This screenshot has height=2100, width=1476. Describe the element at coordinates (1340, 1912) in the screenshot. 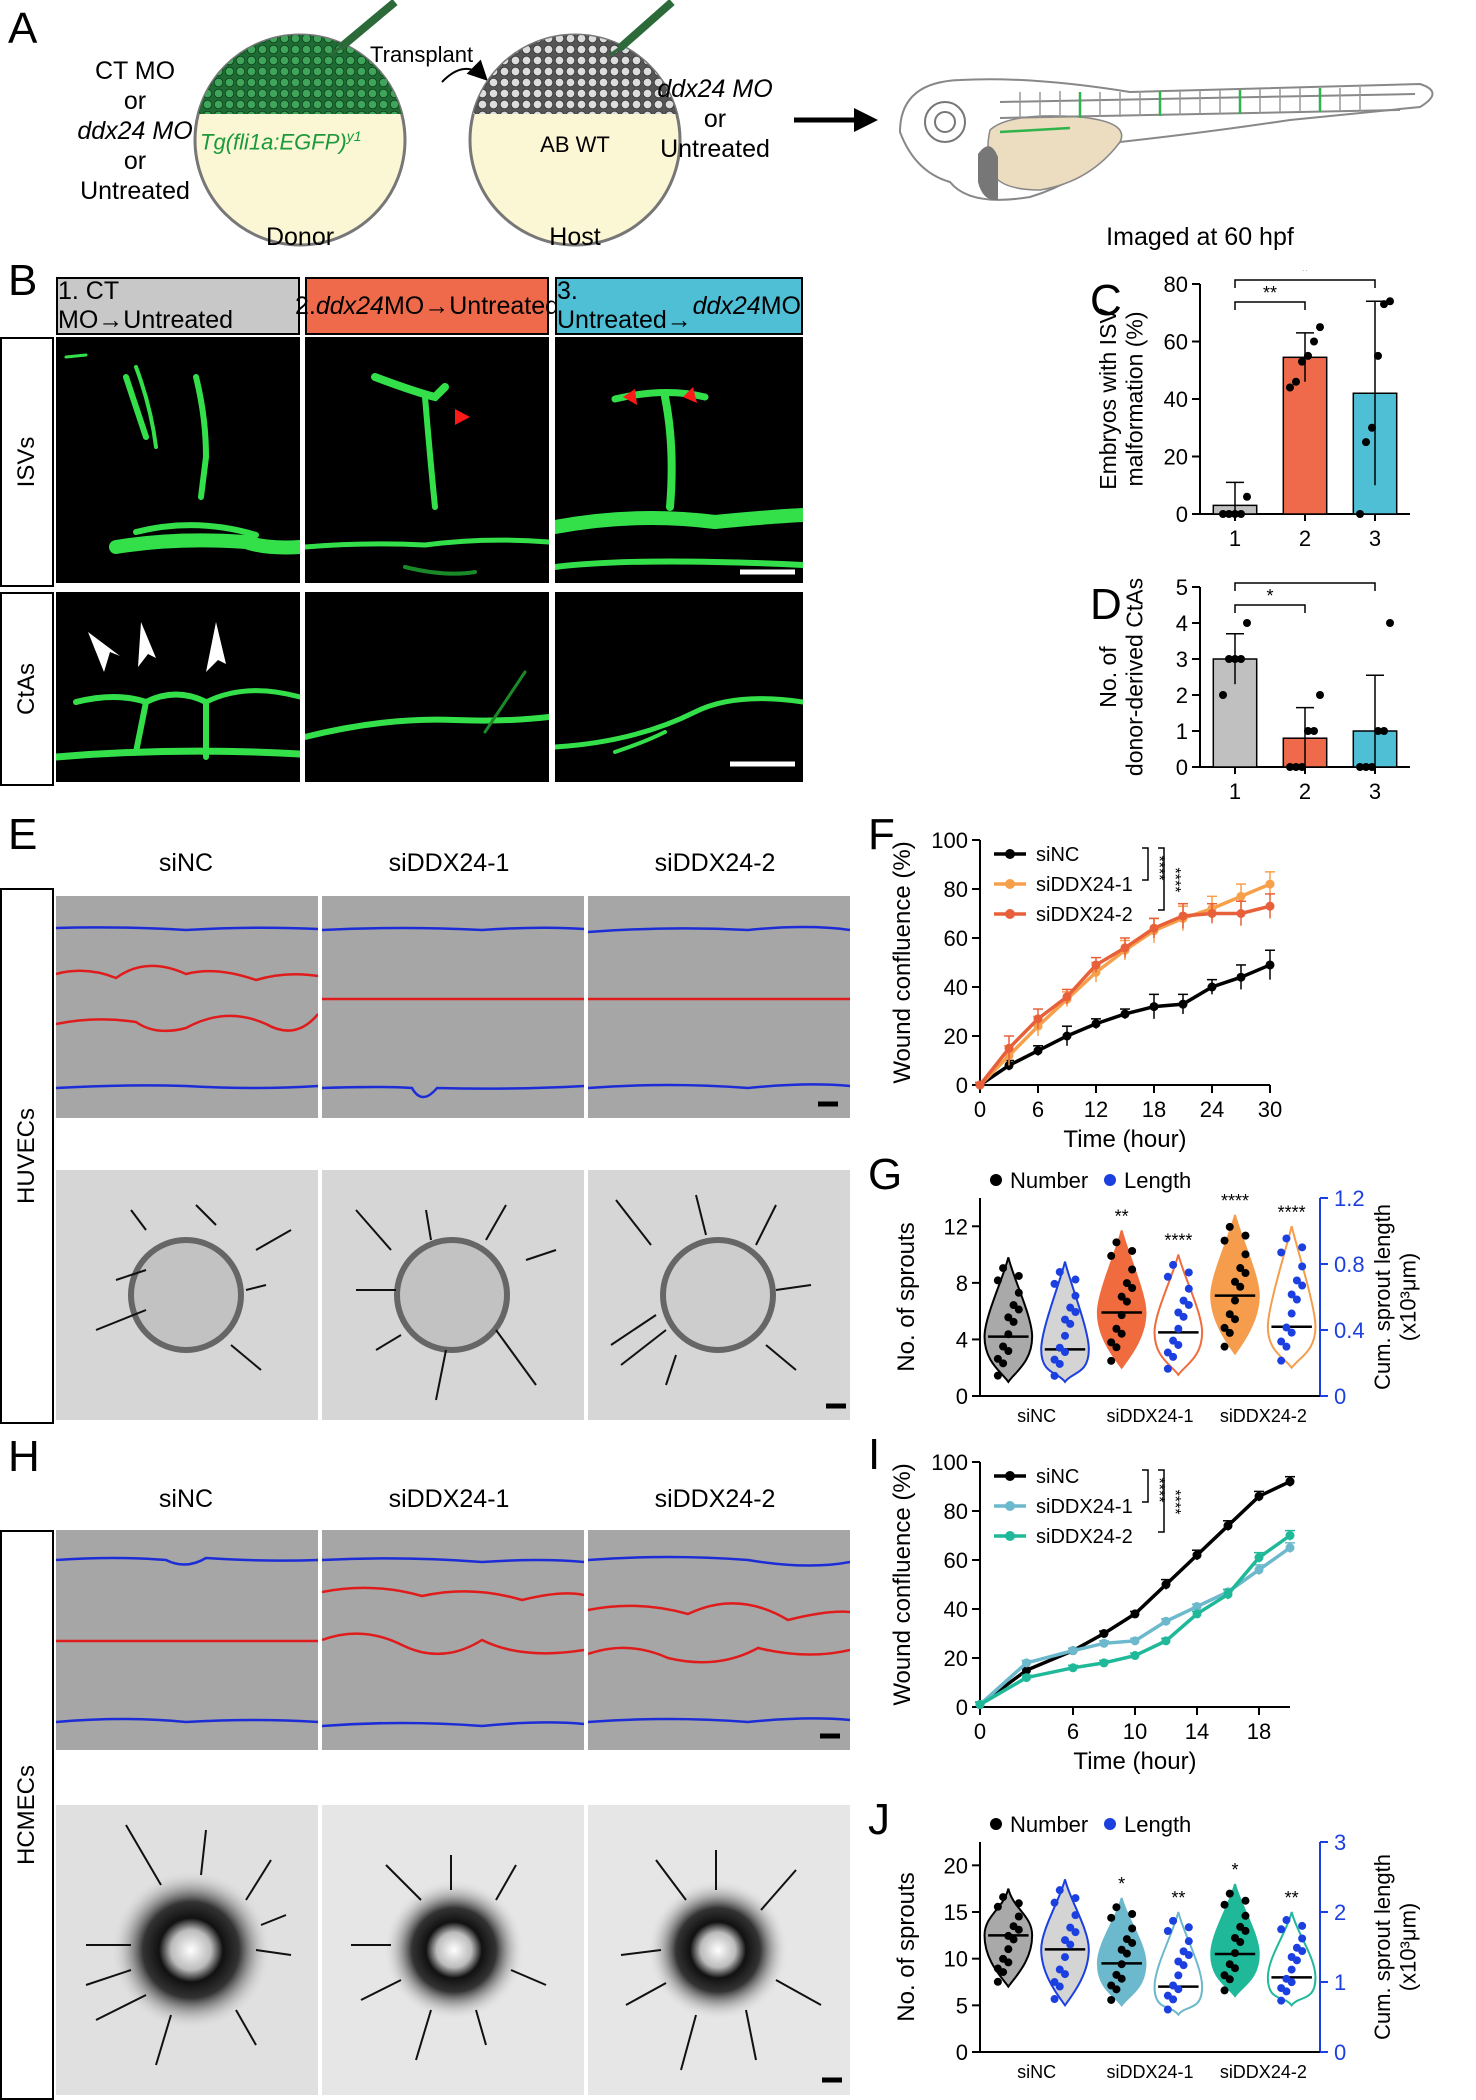

I see `y2-tick-label: 2` at that location.